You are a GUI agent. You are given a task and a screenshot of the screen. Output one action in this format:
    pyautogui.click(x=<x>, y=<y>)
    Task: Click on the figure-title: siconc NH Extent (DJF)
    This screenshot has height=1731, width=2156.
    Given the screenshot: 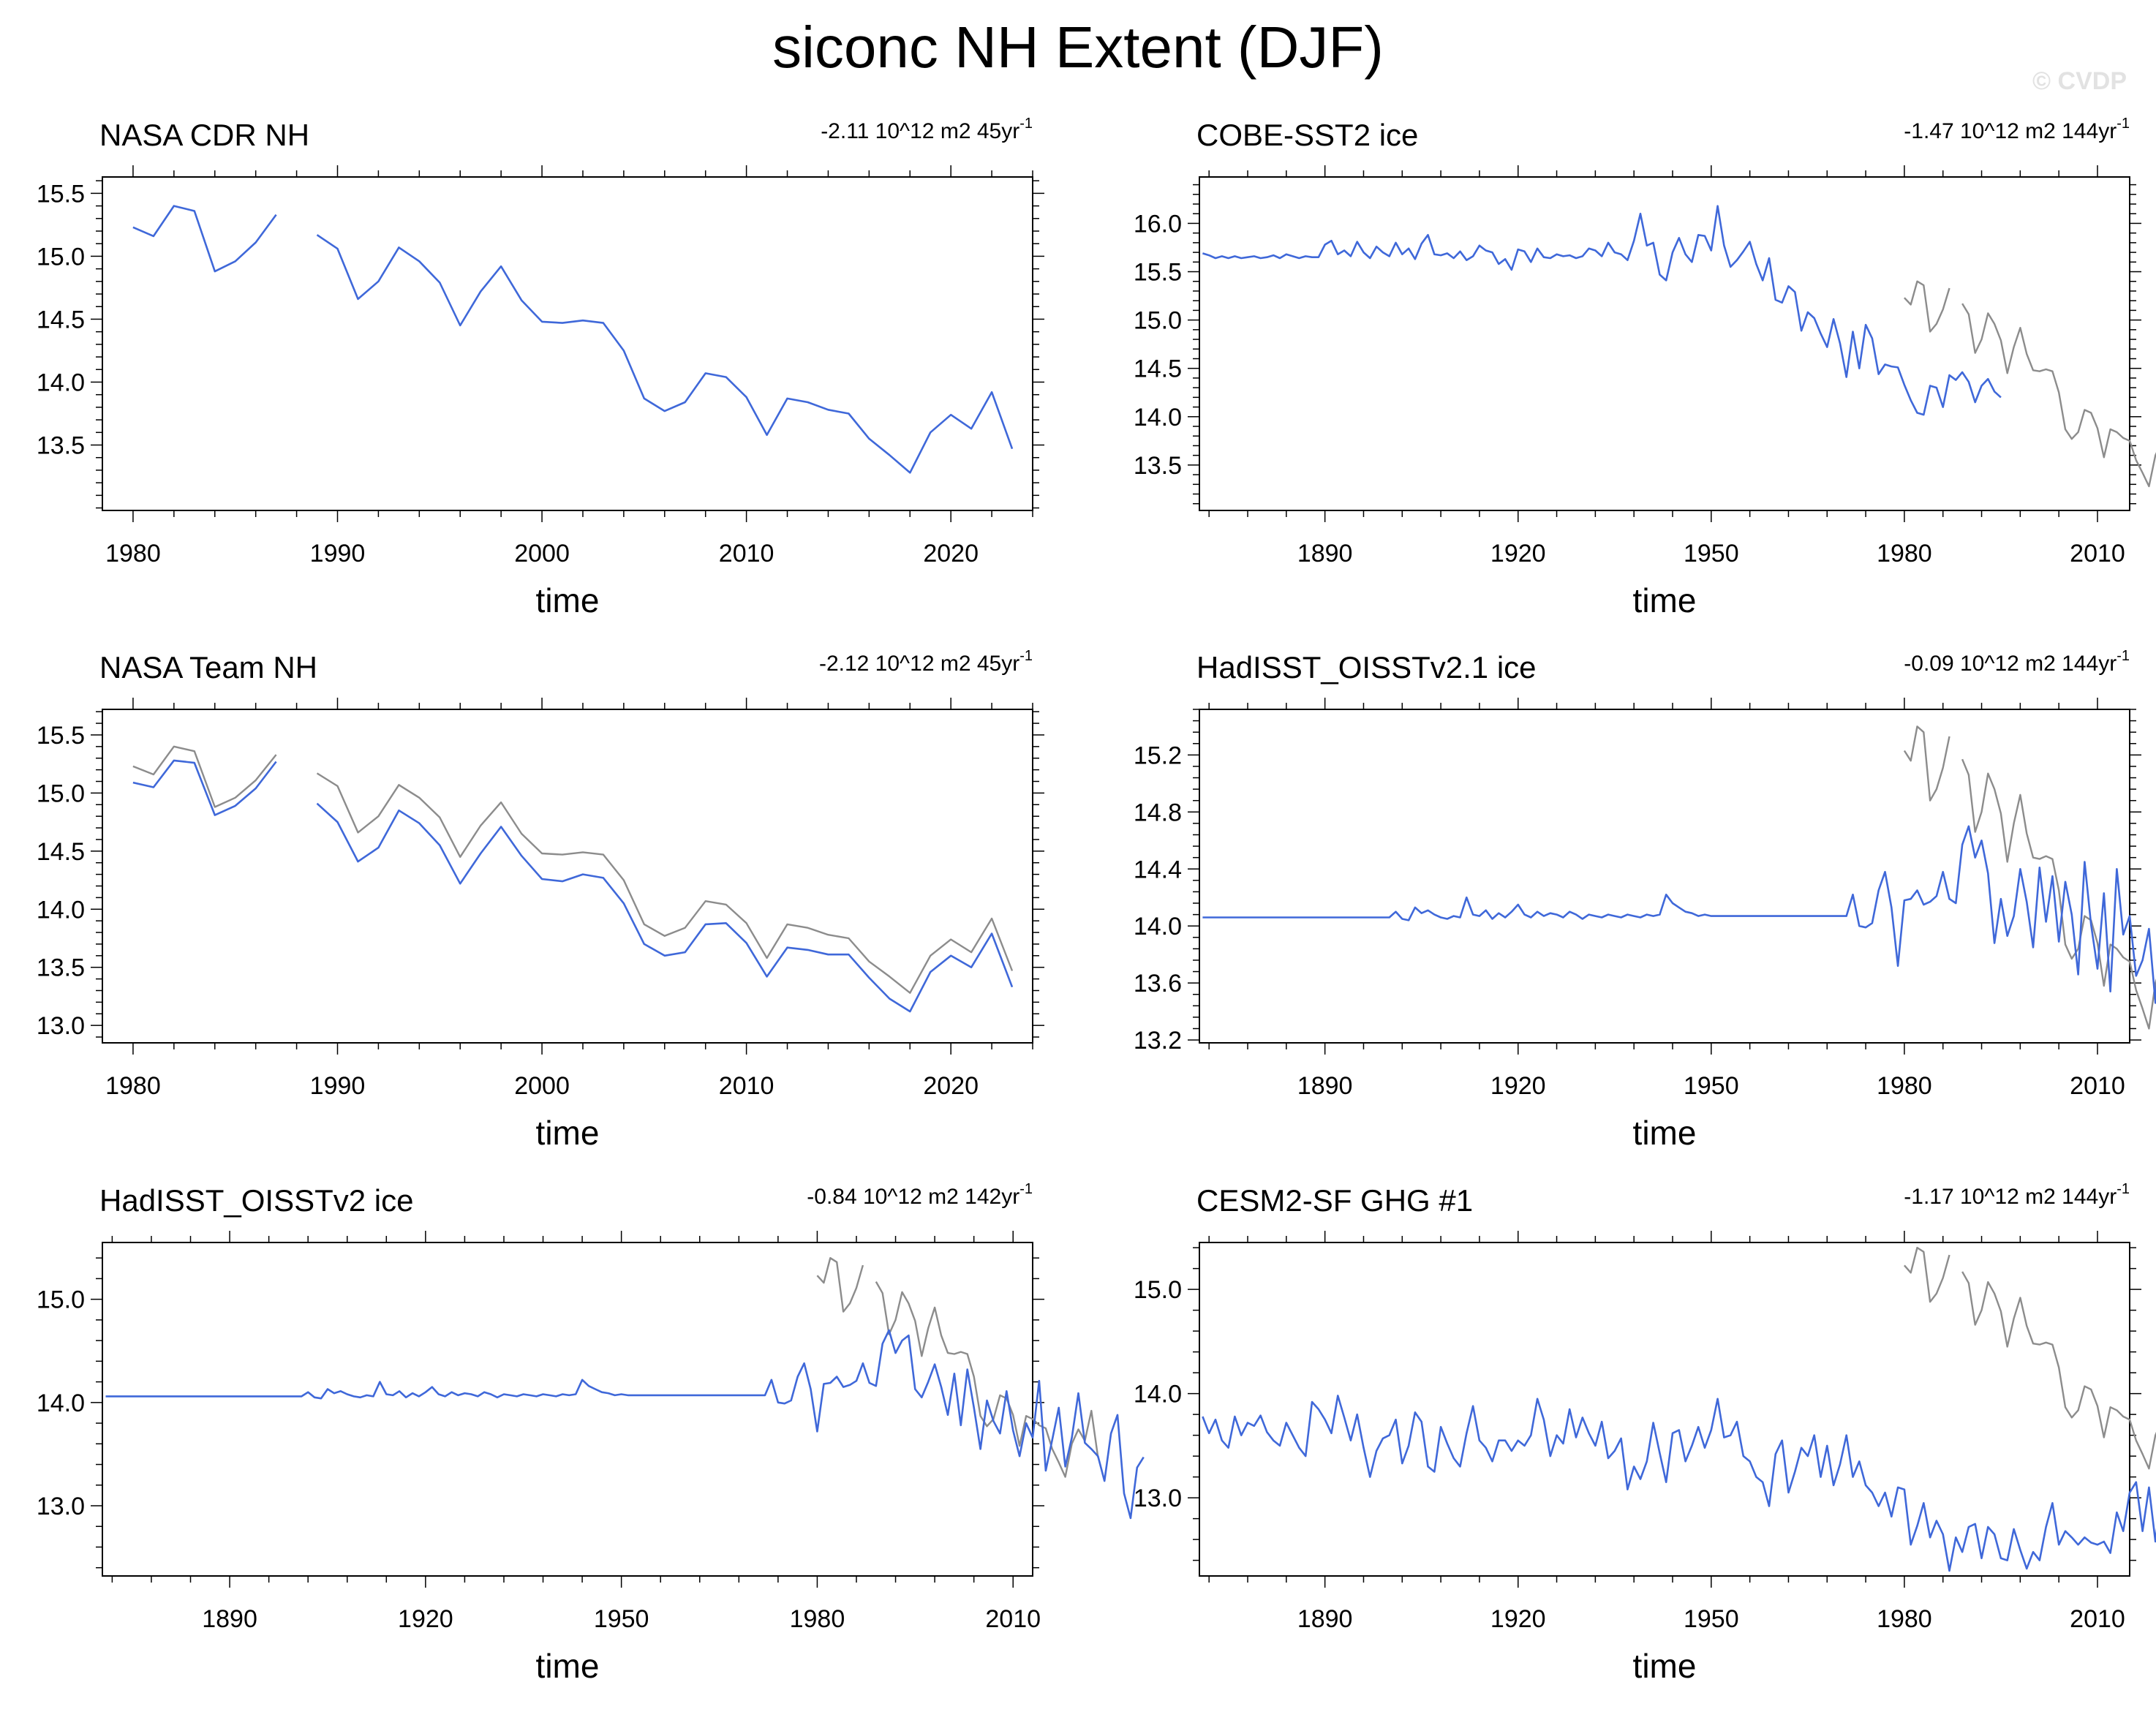 What is the action you would take?
    pyautogui.click(x=1078, y=47)
    